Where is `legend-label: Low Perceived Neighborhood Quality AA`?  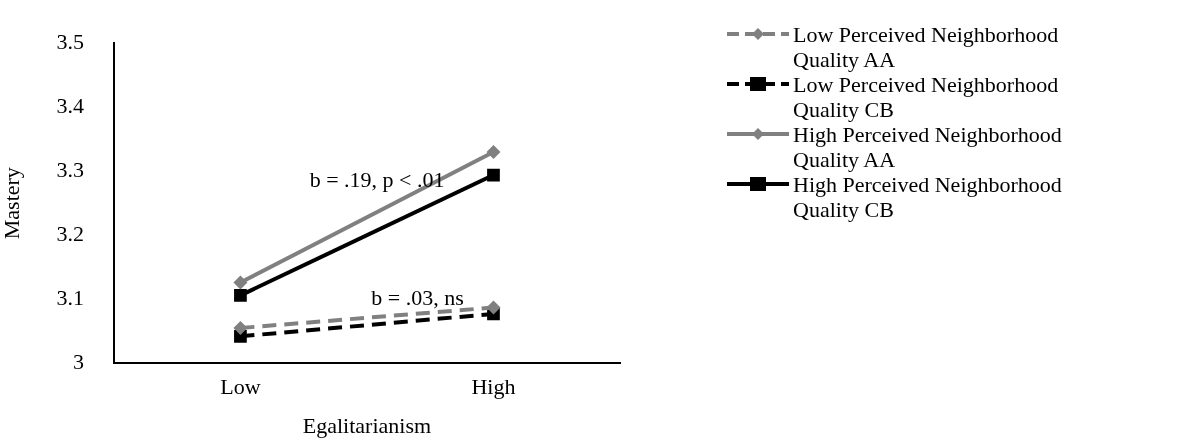
legend-label: Low Perceived Neighborhood Quality AA is located at coordinates (926, 47).